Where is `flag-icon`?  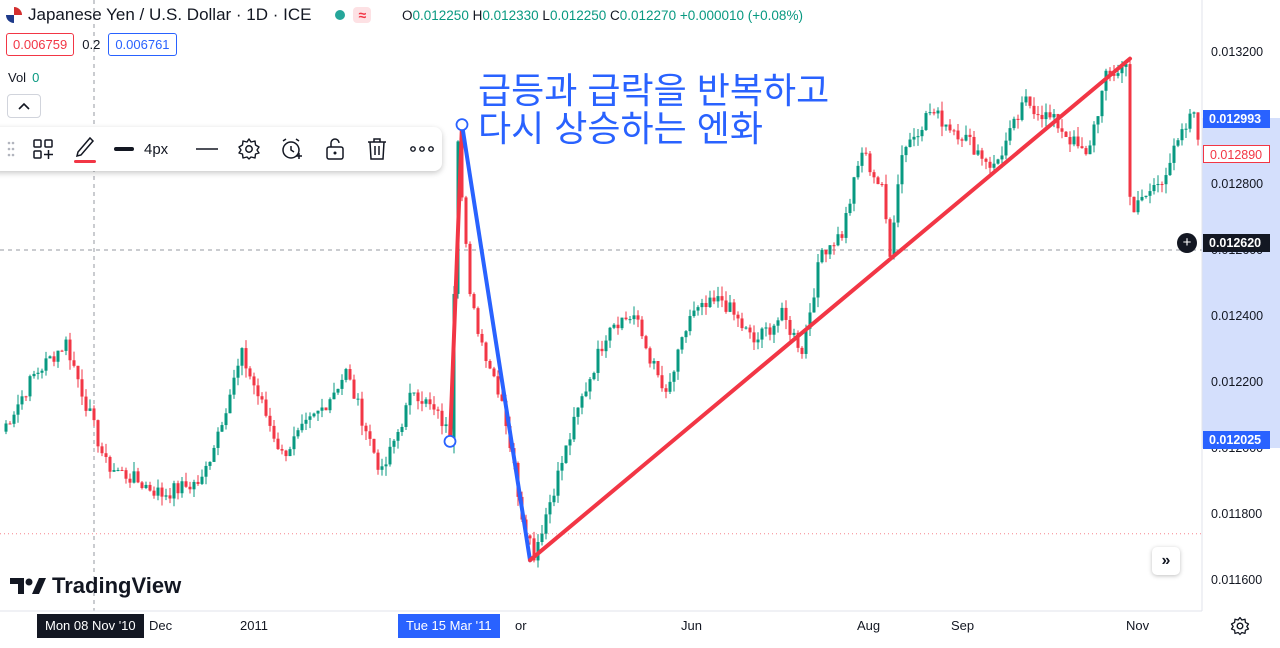 flag-icon is located at coordinates (14, 15).